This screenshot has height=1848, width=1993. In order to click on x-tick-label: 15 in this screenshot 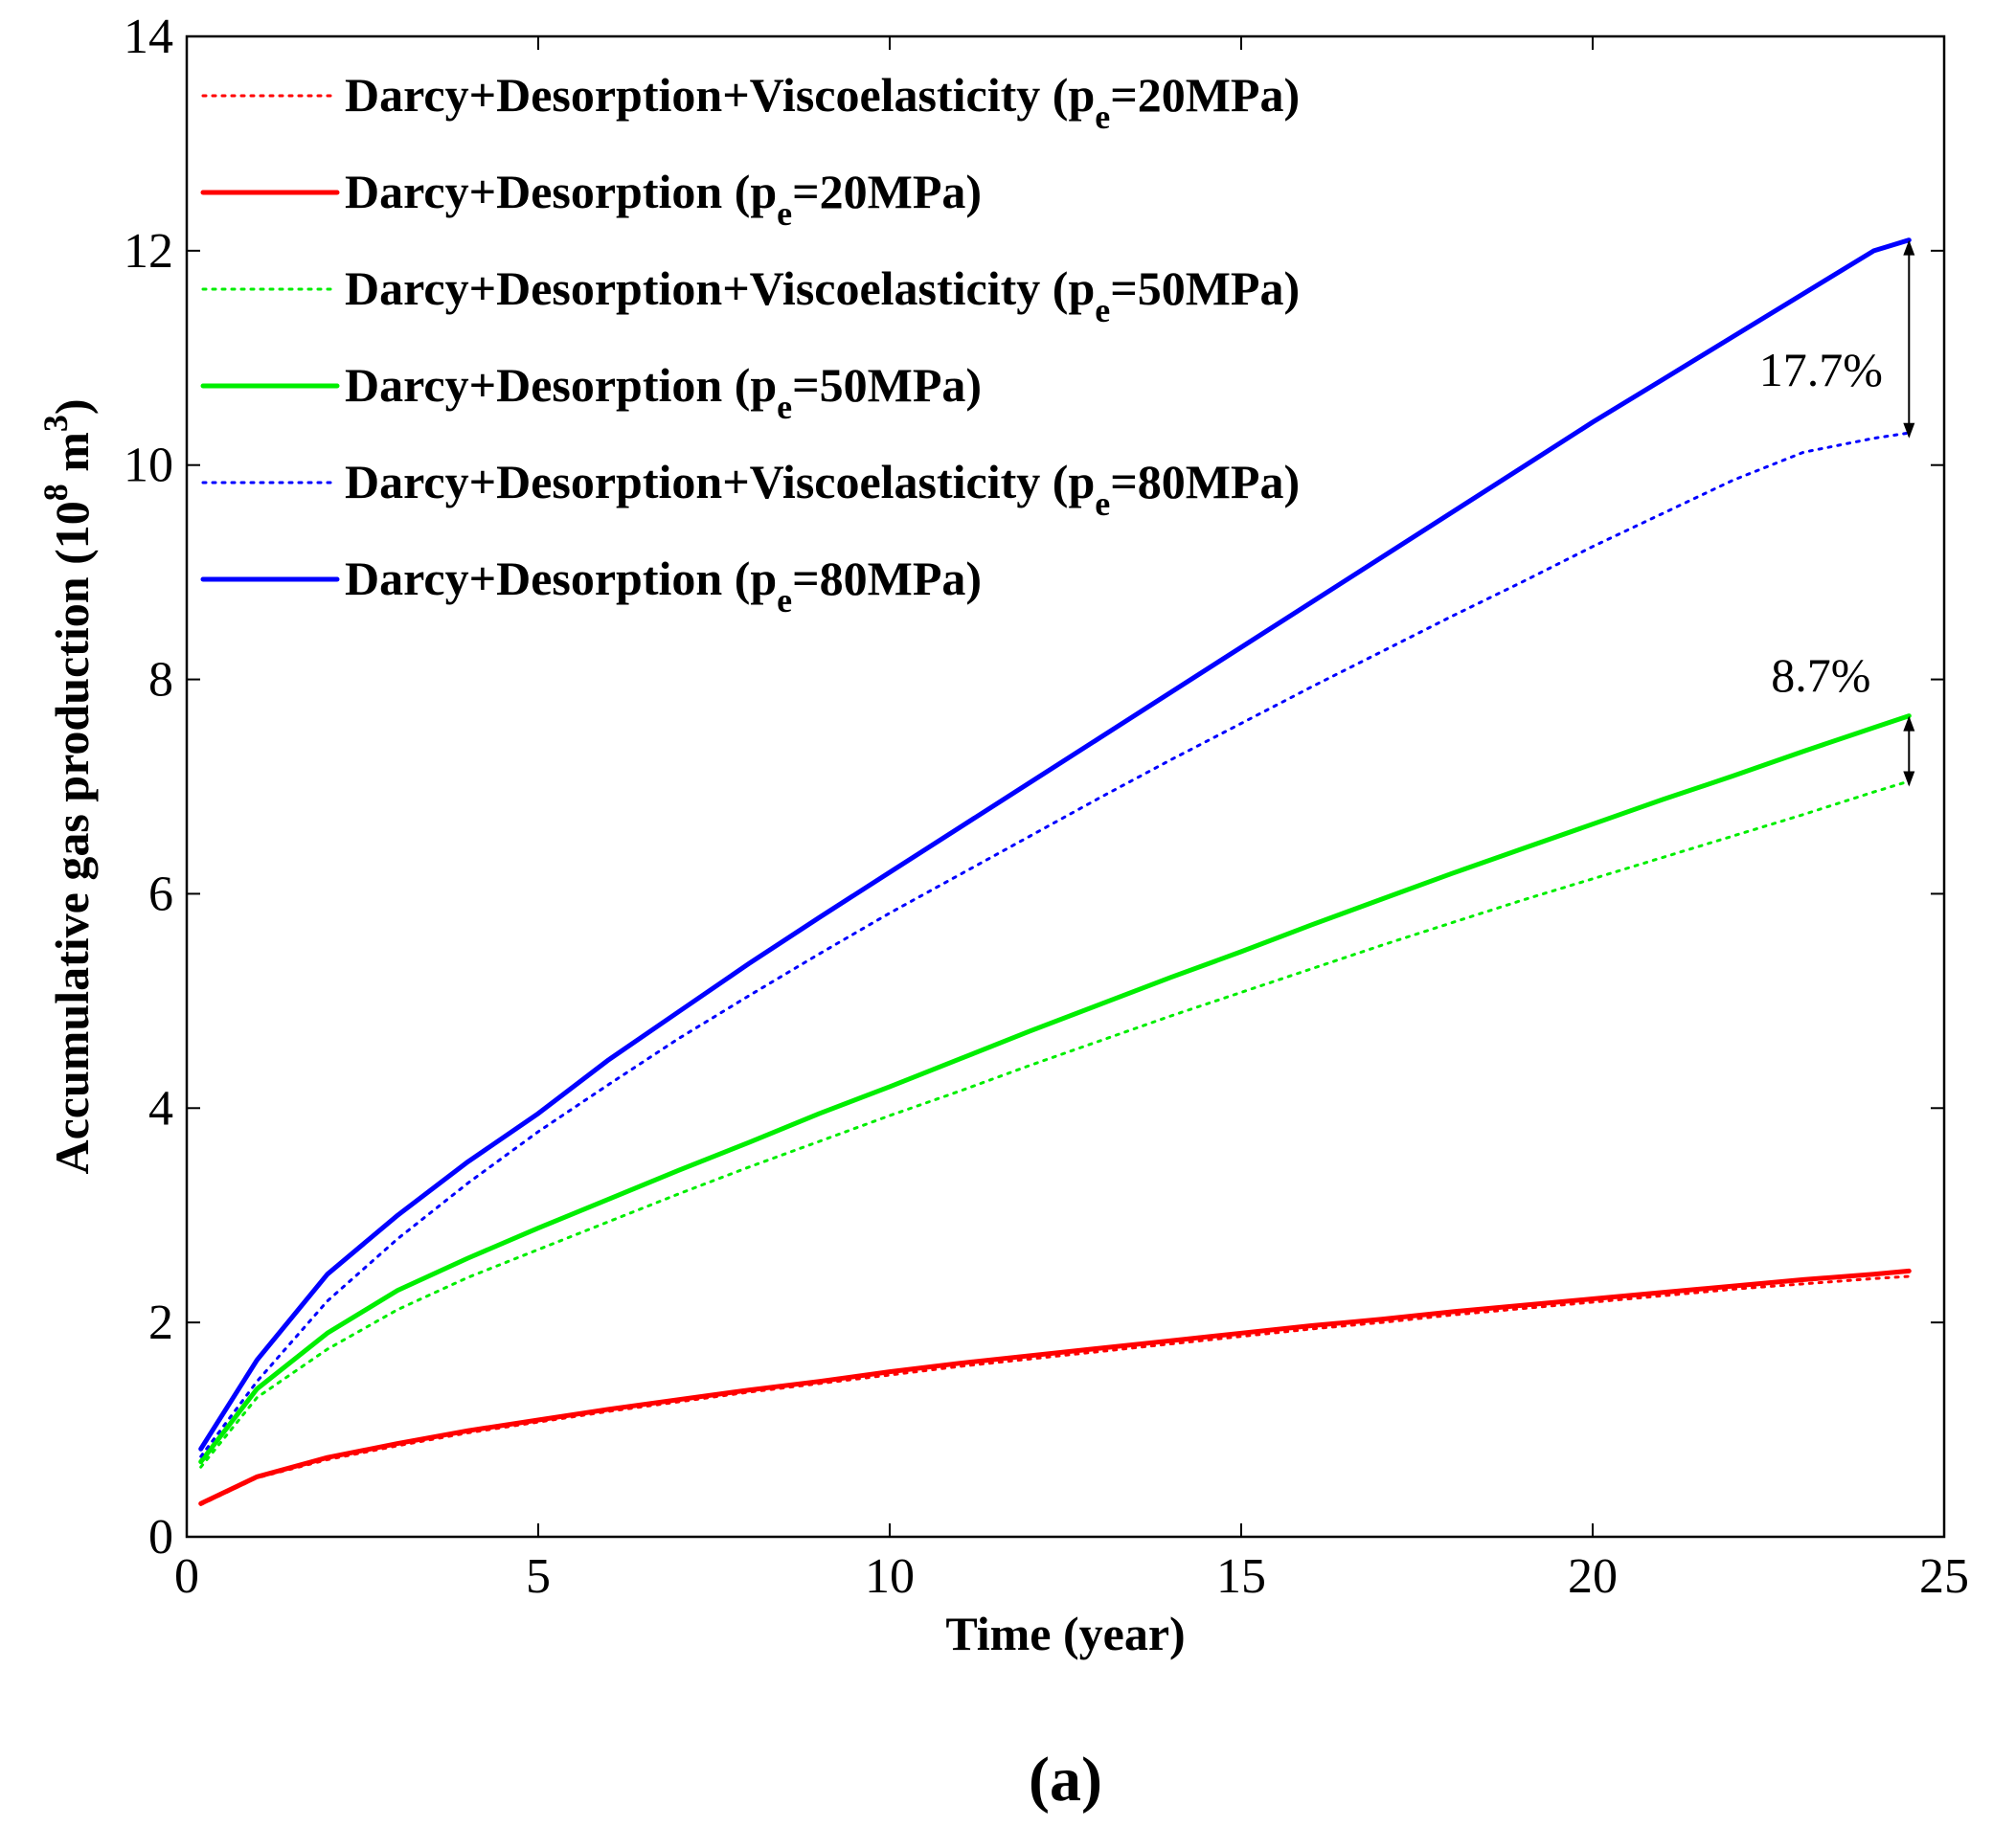, I will do `click(1241, 1576)`.